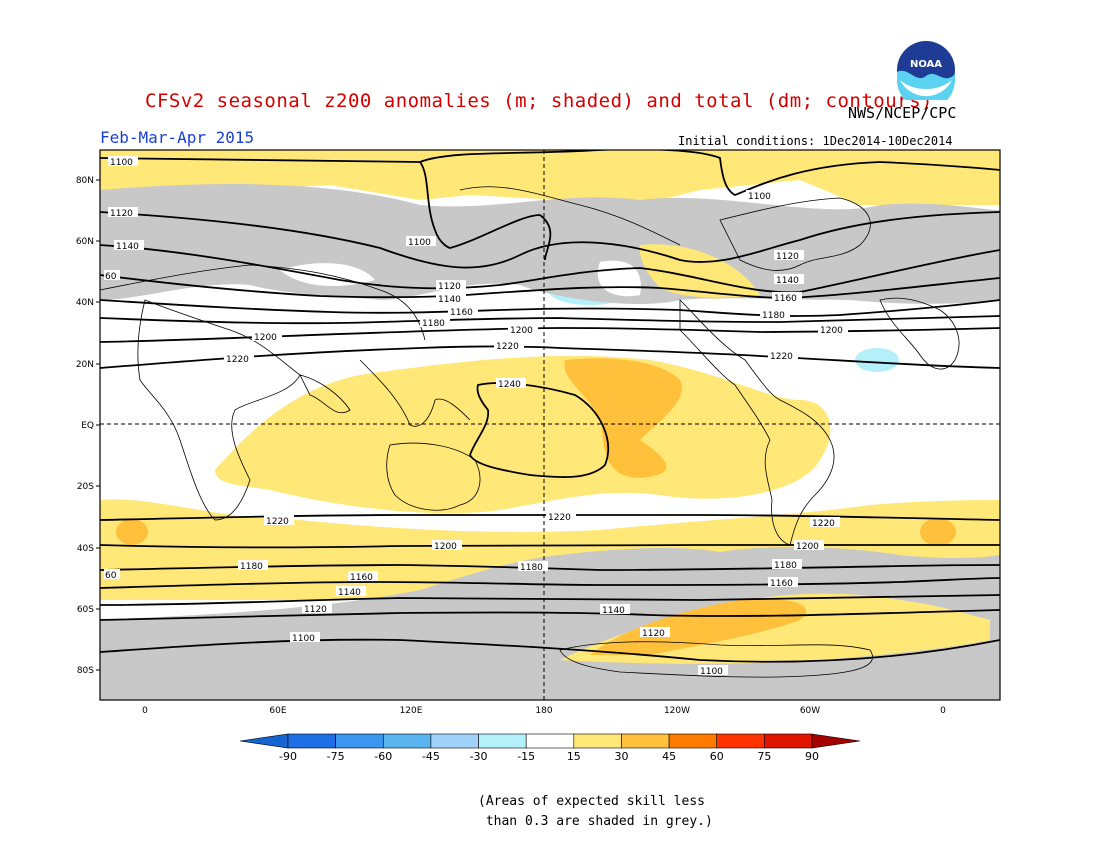 The image size is (1100, 850). I want to click on lon-label-60w: 60W, so click(810, 711).